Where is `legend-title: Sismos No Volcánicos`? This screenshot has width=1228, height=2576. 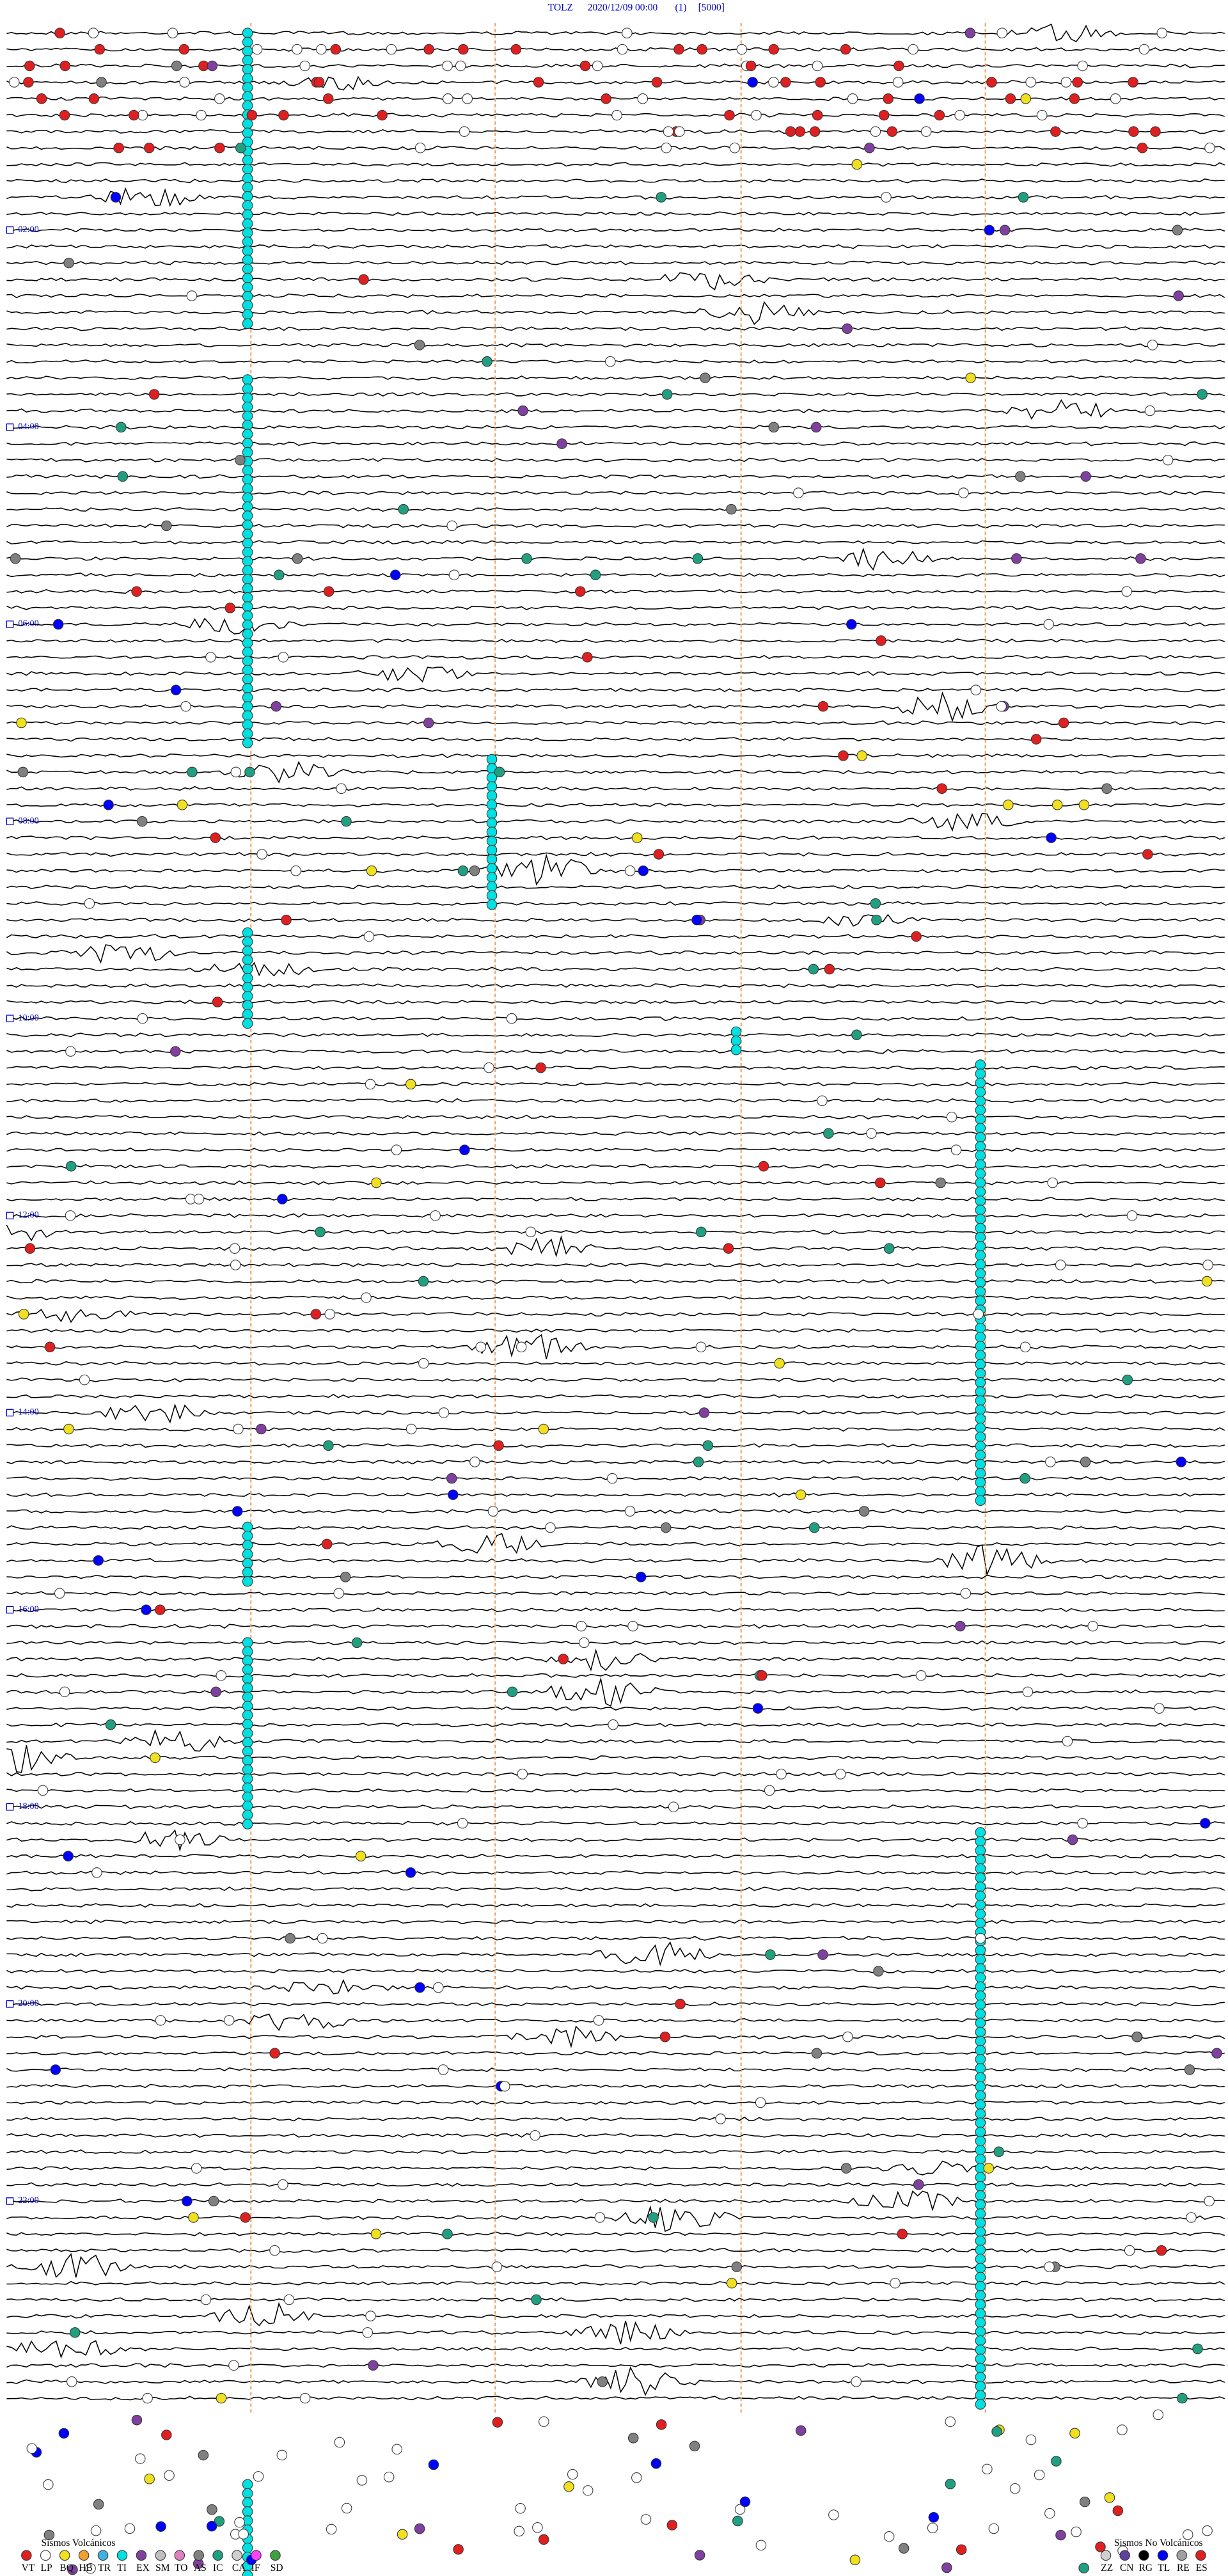
legend-title: Sismos No Volcánicos is located at coordinates (1158, 2543).